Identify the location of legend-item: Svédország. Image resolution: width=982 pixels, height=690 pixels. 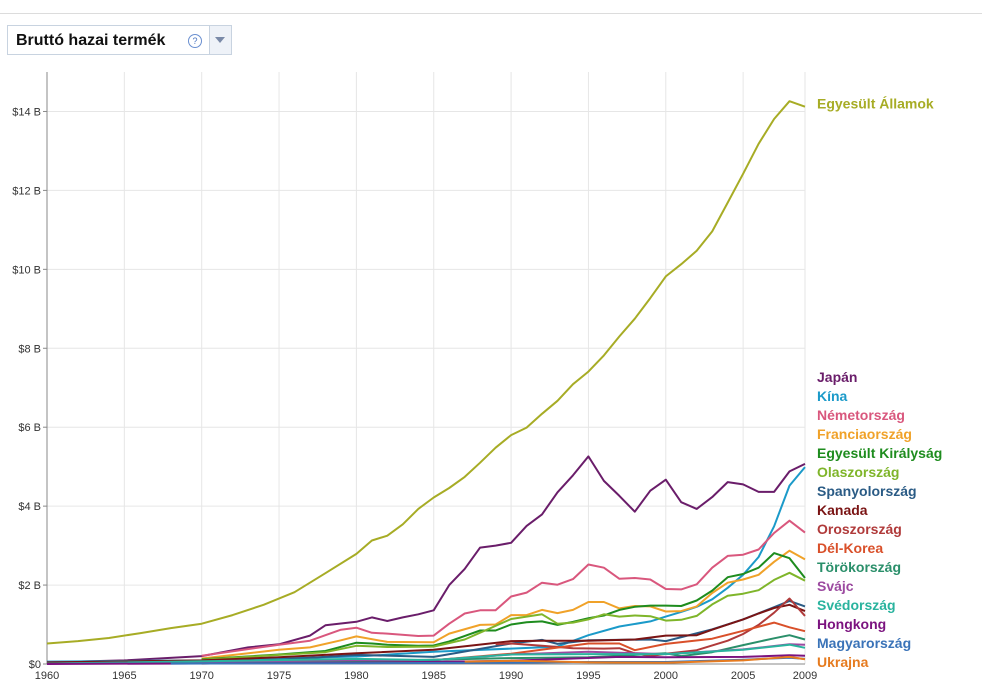
(856, 605).